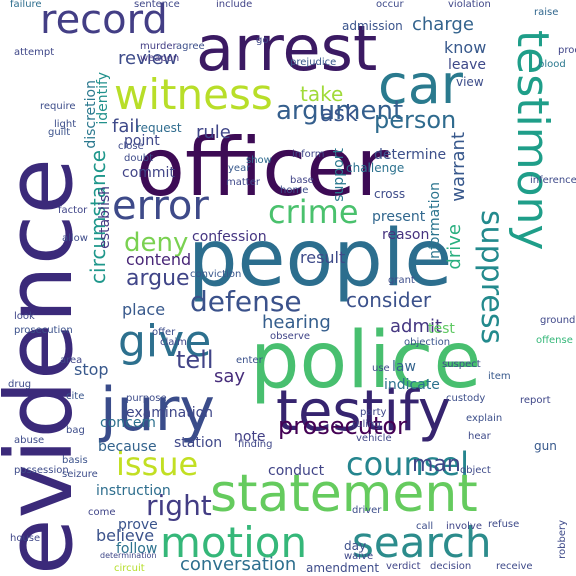 The height and width of the screenshot is (576, 576). What do you see at coordinates (105, 217) in the screenshot?
I see `word: establish` at bounding box center [105, 217].